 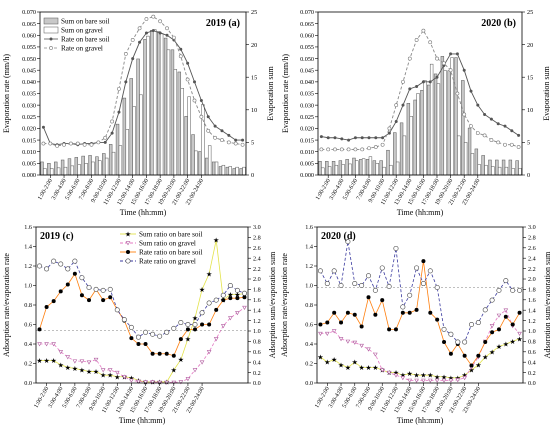 What do you see at coordinates (82, 49) in the screenshot?
I see `legend-label: Rate on gravel` at bounding box center [82, 49].